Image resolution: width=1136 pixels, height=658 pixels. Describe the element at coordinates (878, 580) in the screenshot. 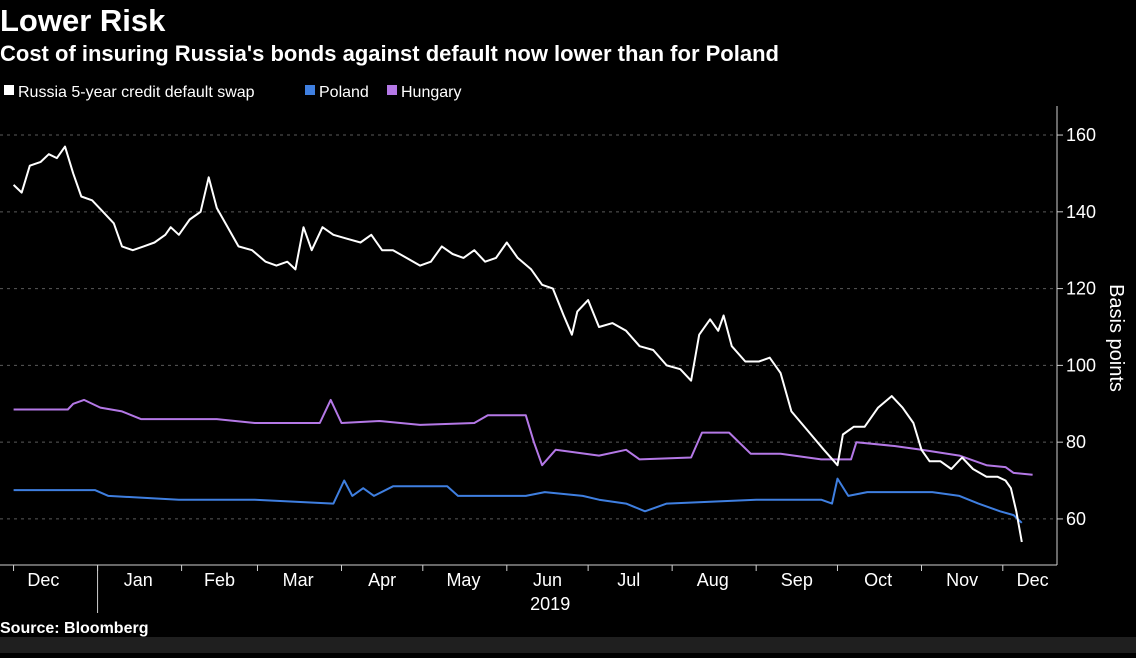

I see `tick-label-x-11: Oct` at that location.